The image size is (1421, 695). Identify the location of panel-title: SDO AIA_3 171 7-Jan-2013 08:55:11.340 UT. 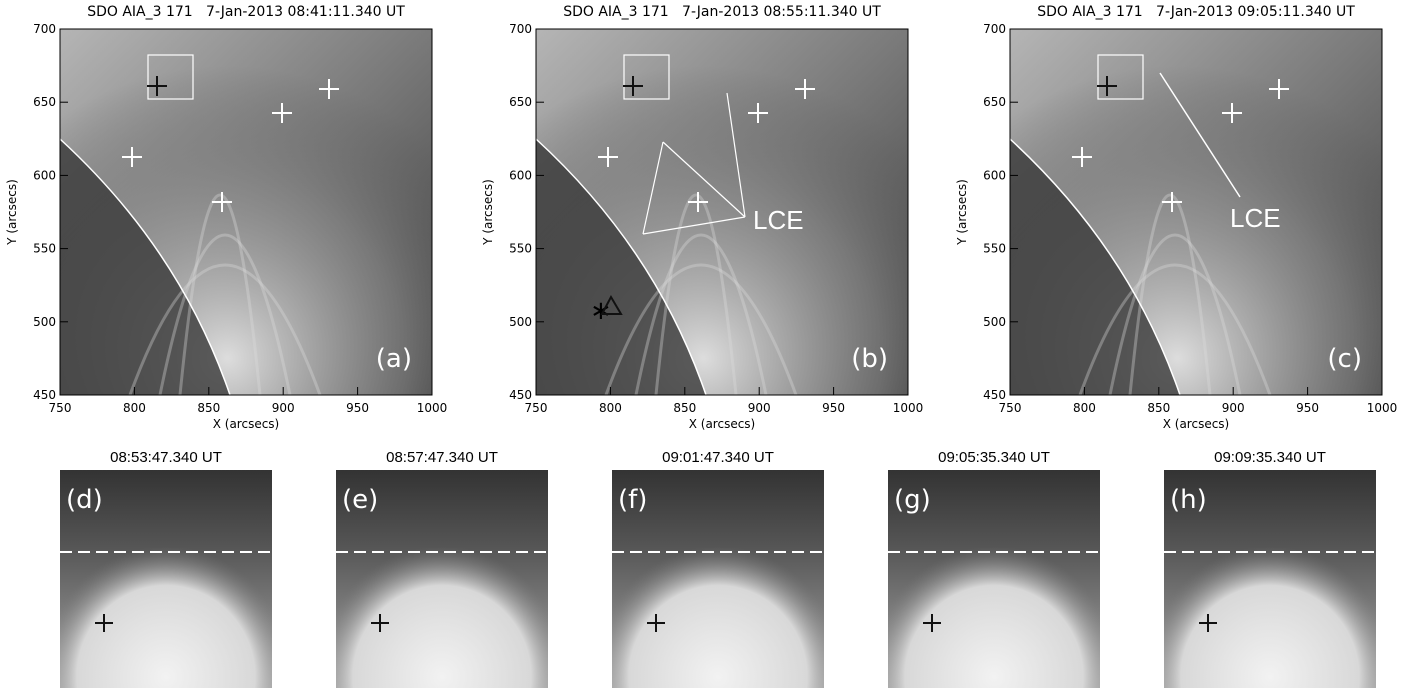
(722, 12).